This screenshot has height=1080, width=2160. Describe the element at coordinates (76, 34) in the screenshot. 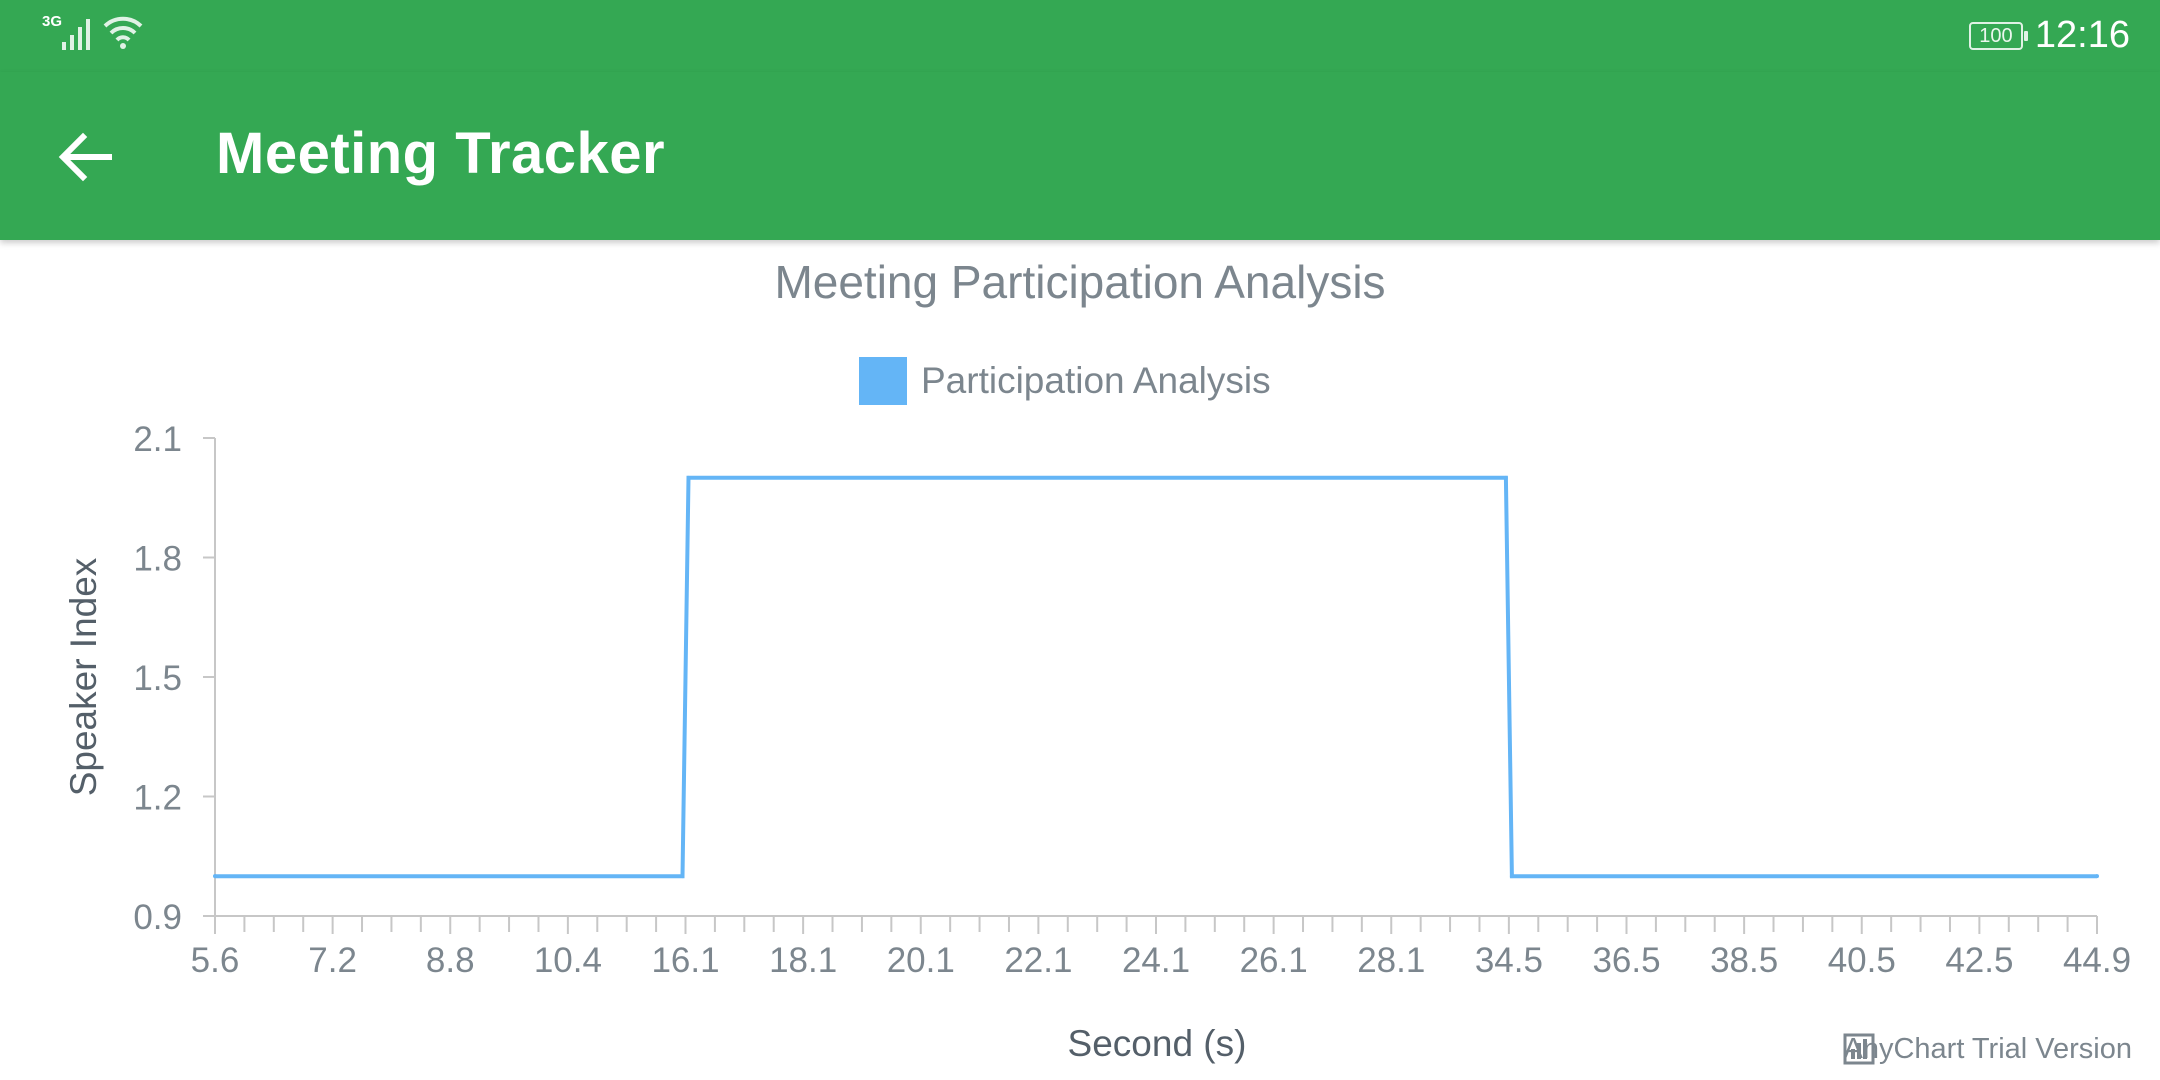

I see `cellular-signal-icon` at that location.